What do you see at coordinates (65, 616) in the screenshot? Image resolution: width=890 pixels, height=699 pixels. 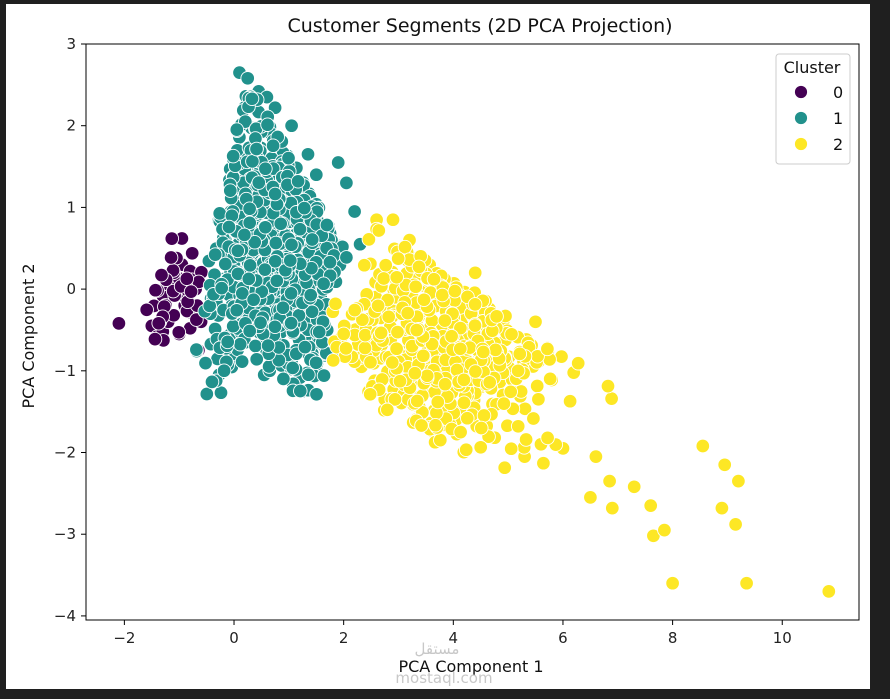 I see `y-tick-label: −4` at bounding box center [65, 616].